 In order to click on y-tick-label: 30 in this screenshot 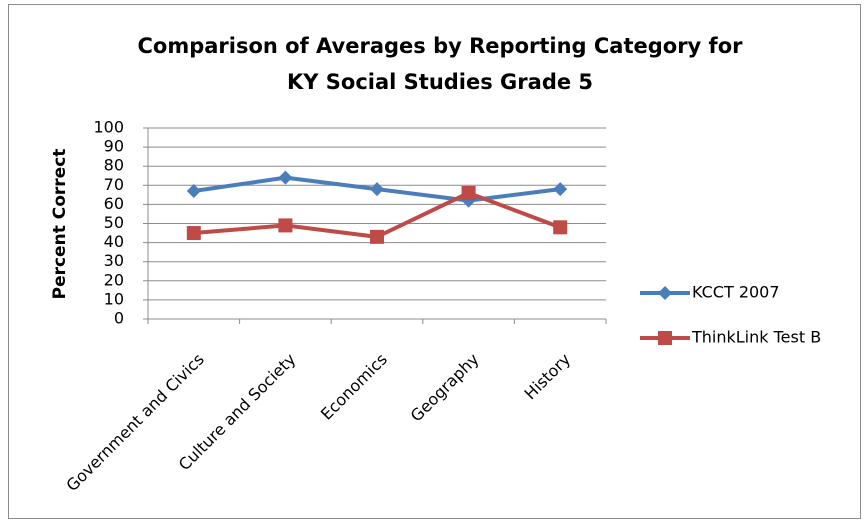, I will do `click(114, 260)`.